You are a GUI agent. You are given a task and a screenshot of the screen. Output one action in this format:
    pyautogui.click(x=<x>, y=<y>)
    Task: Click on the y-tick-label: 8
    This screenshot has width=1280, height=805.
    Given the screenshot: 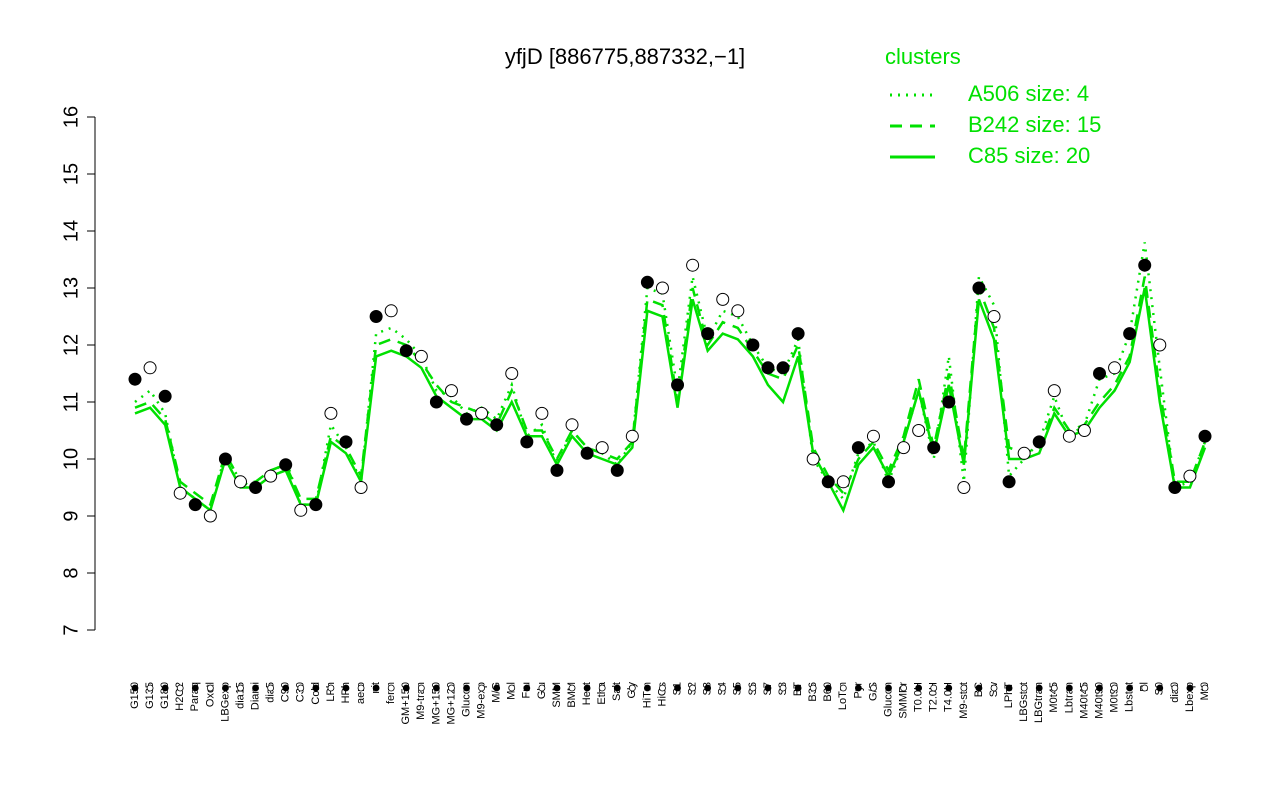 What is the action you would take?
    pyautogui.click(x=71, y=572)
    